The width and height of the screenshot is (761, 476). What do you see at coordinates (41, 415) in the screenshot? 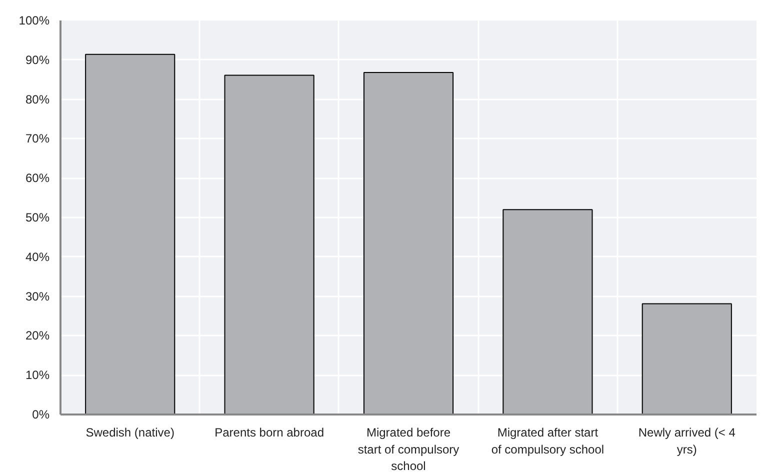
I see `y-tick-label: 0%` at bounding box center [41, 415].